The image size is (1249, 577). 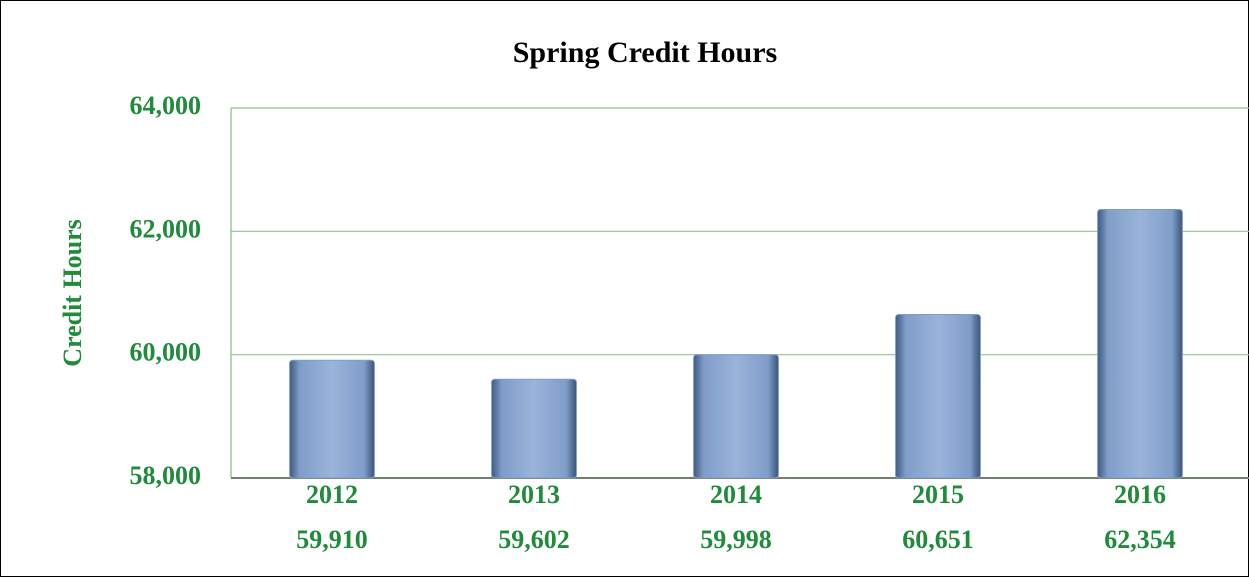 I want to click on x-tick-label: 2015, so click(x=938, y=494).